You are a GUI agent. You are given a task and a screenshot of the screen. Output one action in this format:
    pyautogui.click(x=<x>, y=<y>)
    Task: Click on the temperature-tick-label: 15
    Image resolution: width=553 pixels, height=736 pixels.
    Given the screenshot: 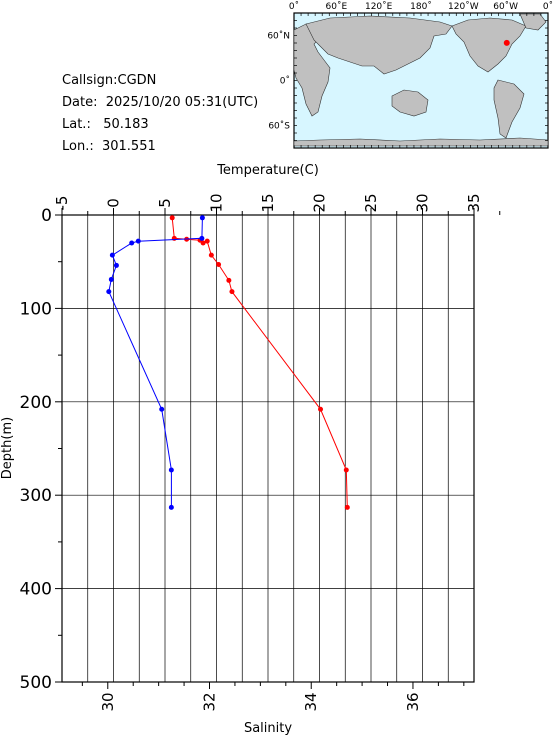 What is the action you would take?
    pyautogui.click(x=268, y=202)
    